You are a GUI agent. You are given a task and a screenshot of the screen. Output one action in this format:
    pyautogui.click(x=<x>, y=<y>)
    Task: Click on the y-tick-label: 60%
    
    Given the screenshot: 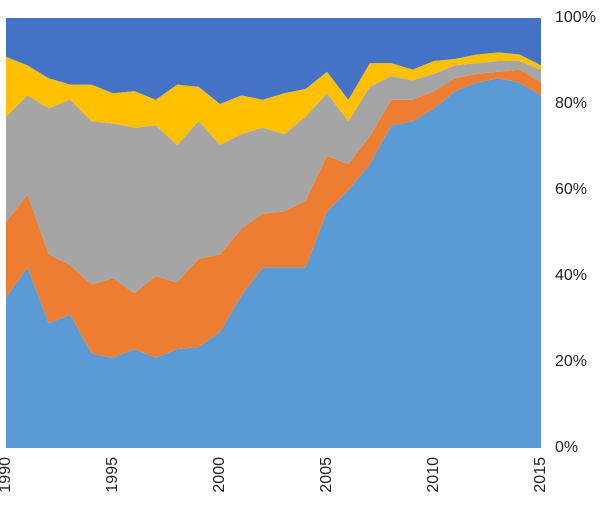 What is the action you would take?
    pyautogui.click(x=571, y=189)
    